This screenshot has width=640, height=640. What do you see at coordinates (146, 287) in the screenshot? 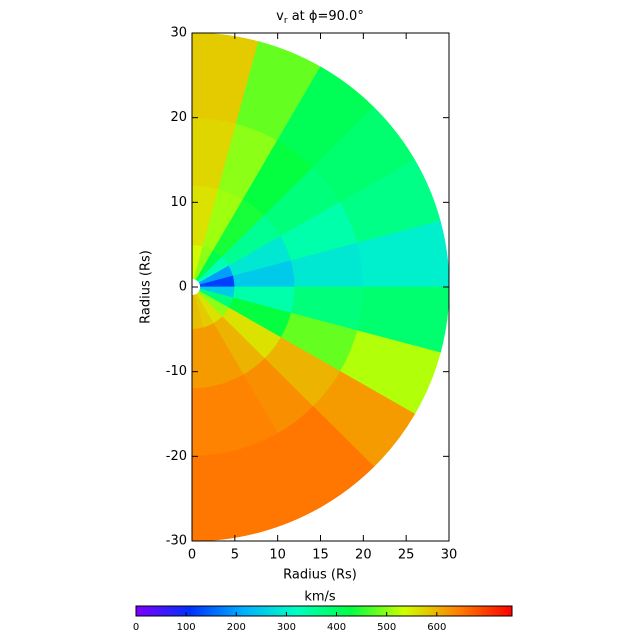
I see `y-axis-label: Radius (Rs)` at bounding box center [146, 287].